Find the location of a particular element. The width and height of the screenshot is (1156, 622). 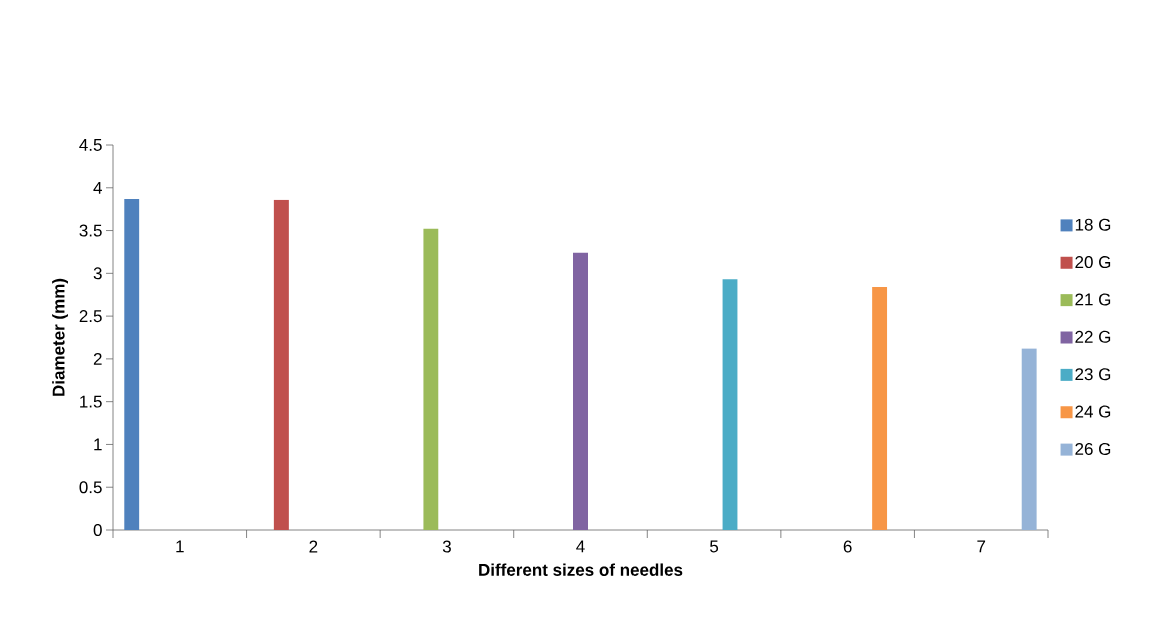

x-tick-label: 4 is located at coordinates (580, 546).